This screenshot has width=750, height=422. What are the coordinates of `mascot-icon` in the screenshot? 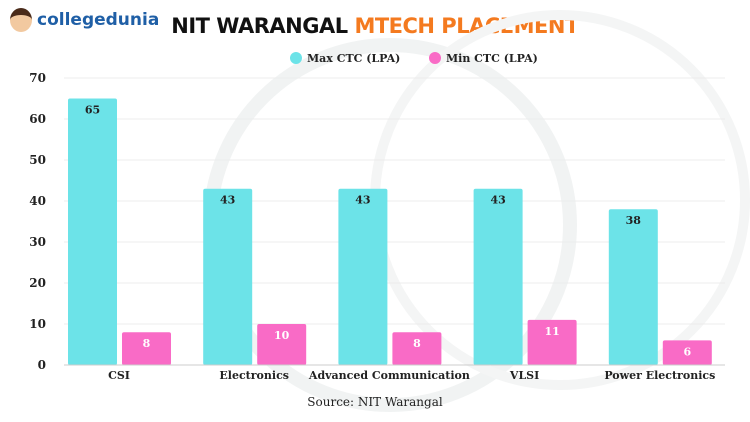 It's located at (21, 20).